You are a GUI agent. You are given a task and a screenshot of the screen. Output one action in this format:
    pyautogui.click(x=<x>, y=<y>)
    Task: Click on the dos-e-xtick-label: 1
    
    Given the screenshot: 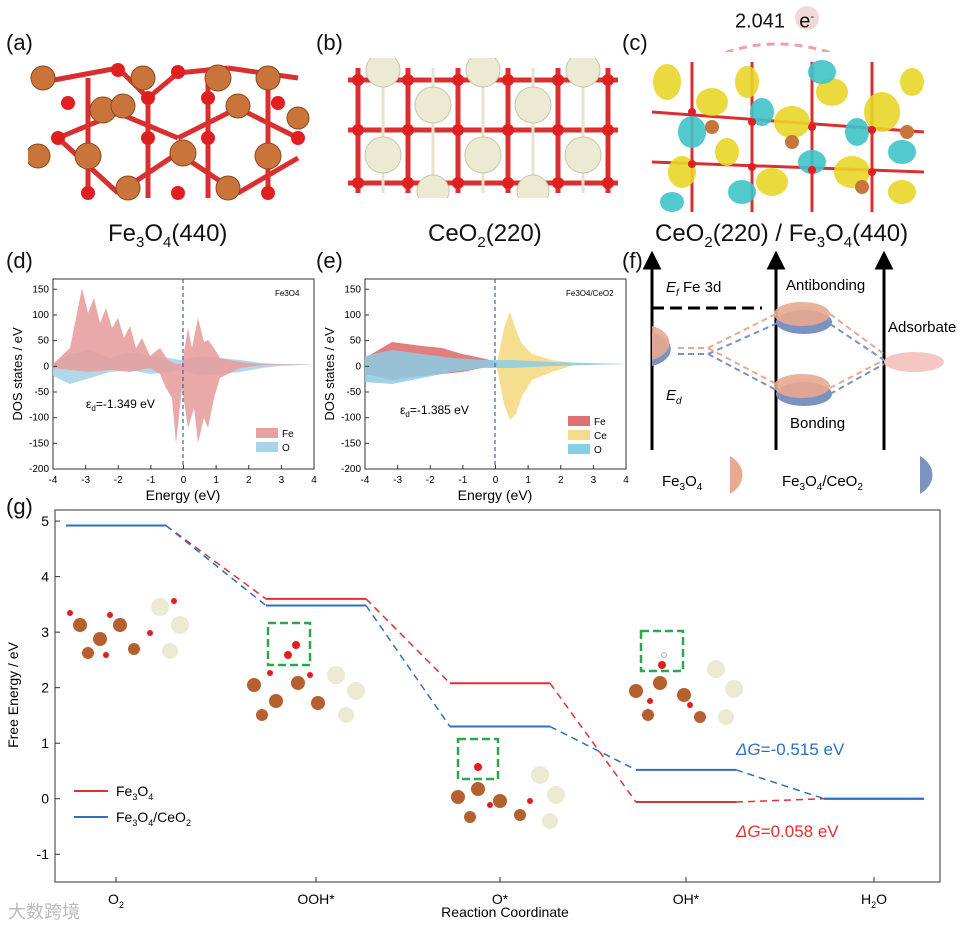 What is the action you would take?
    pyautogui.click(x=528, y=480)
    